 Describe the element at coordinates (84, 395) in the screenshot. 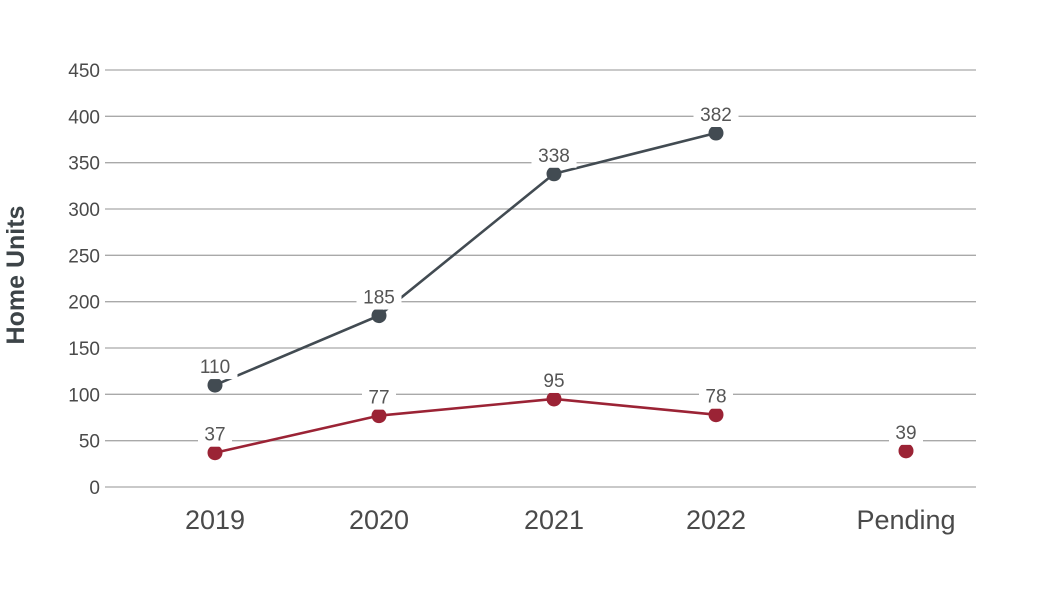

I see `y-tick-label: 100` at that location.